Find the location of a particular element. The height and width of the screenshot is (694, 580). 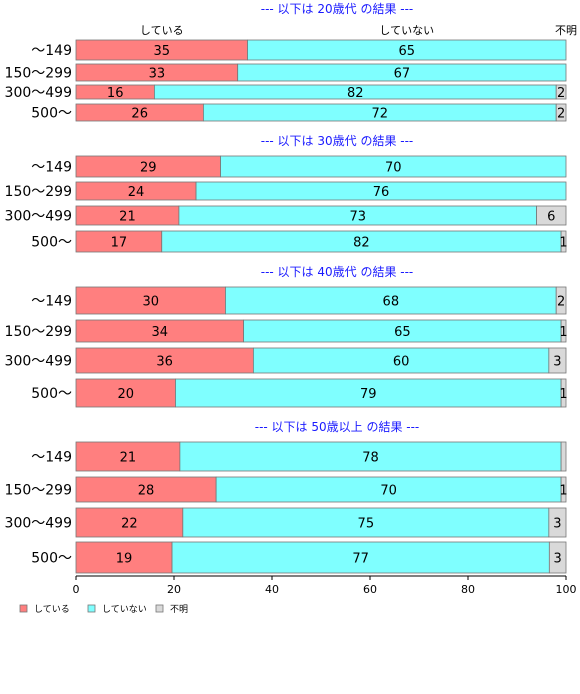

header-label-shiteiru: している is located at coordinates (162, 30).